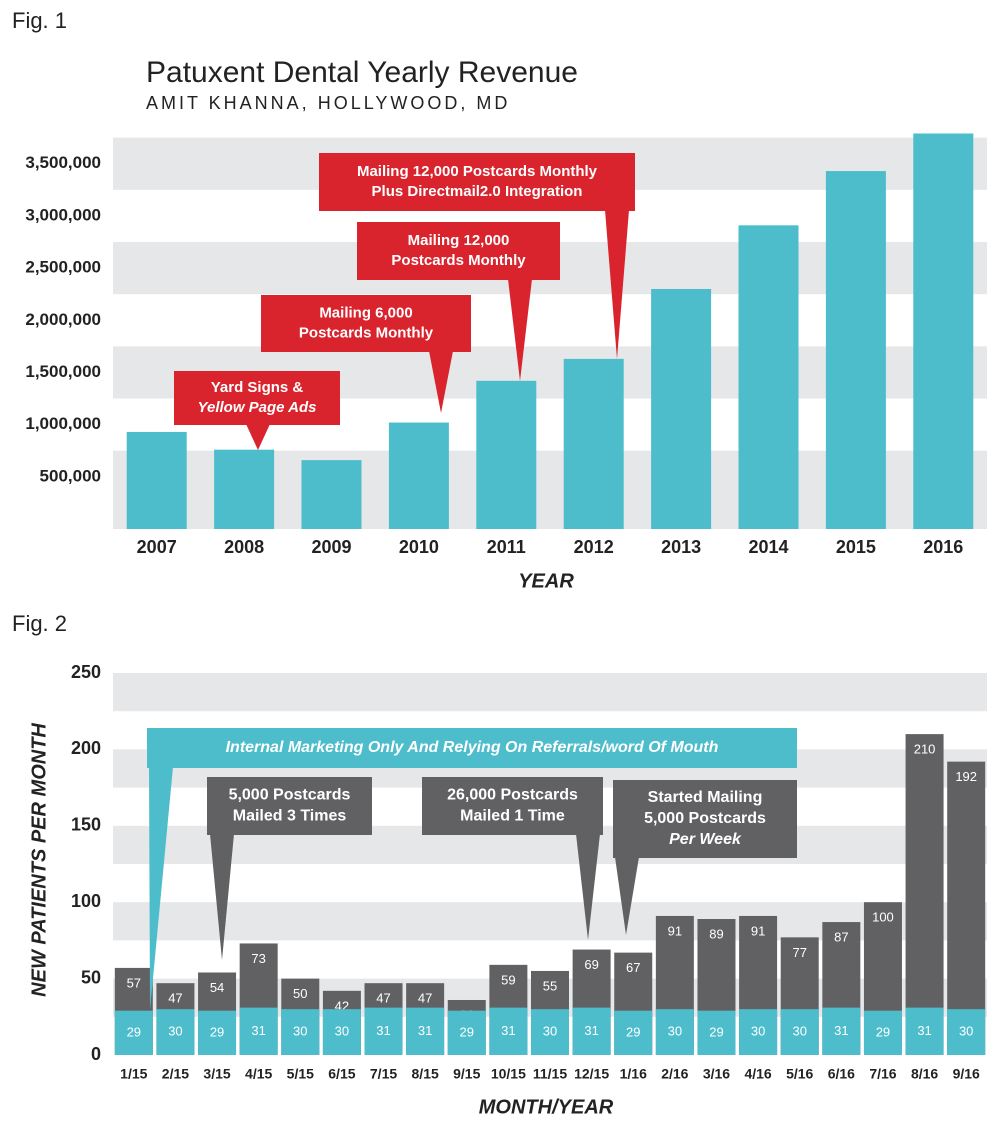  What do you see at coordinates (705, 818) in the screenshot?
I see `annotation: 5,000 Postcards` at bounding box center [705, 818].